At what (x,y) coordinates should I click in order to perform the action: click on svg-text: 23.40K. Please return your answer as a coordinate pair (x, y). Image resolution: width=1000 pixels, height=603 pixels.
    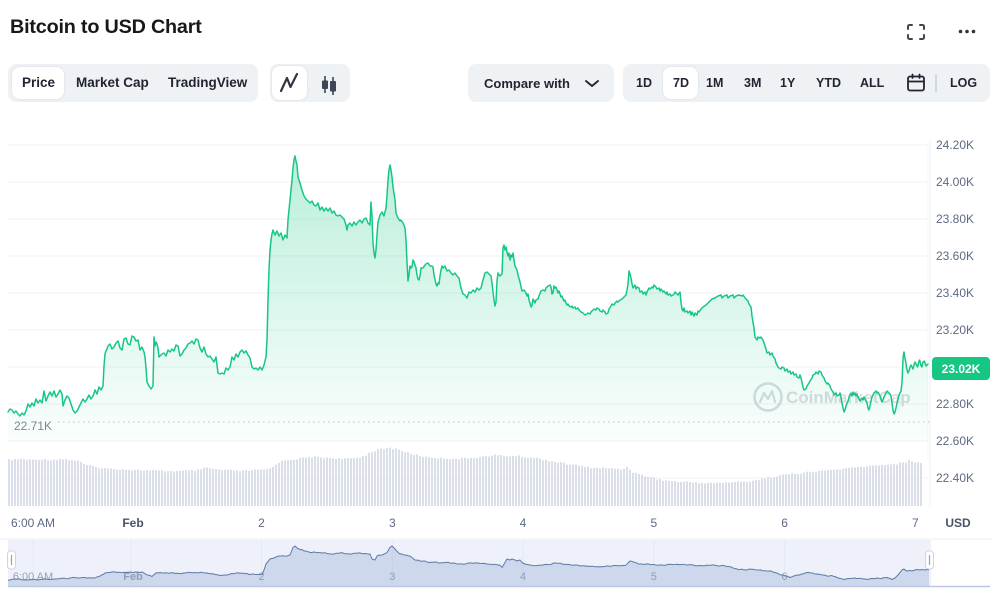
    Looking at the image, I should click on (955, 293).